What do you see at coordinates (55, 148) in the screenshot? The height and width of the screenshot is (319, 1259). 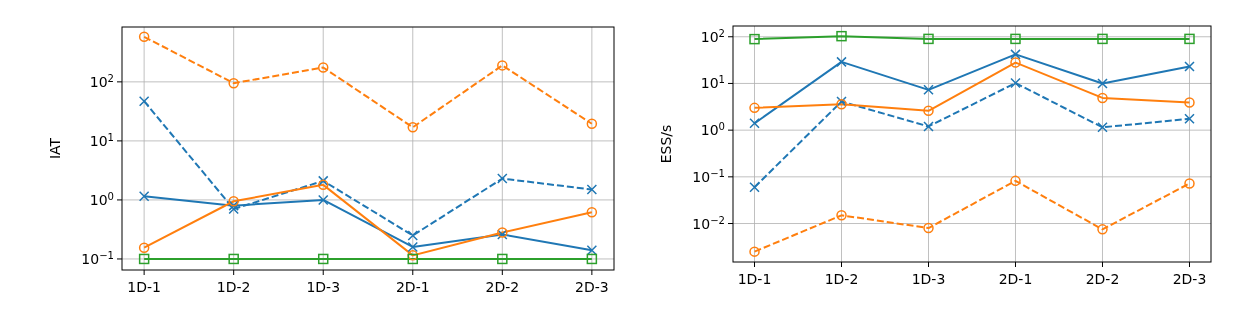 I see `y-axis-title: IAT` at bounding box center [55, 148].